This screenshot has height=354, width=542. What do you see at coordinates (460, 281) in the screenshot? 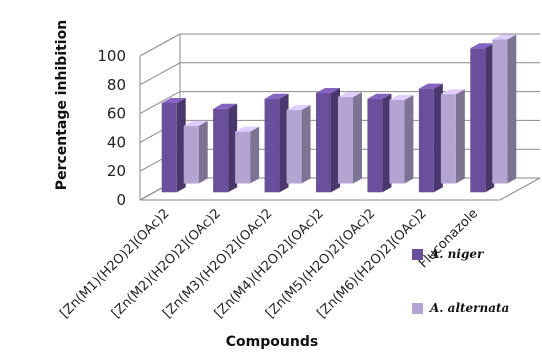
I see `legend: A. niger A. alternata` at bounding box center [460, 281].